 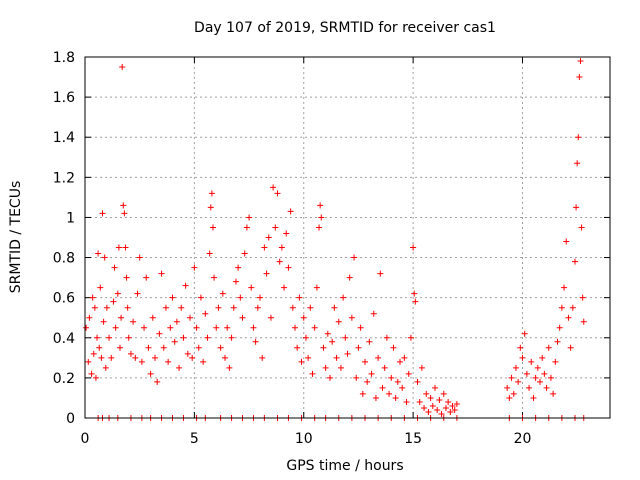 What do you see at coordinates (64, 178) in the screenshot?
I see `y-tick-label: 1.2` at bounding box center [64, 178].